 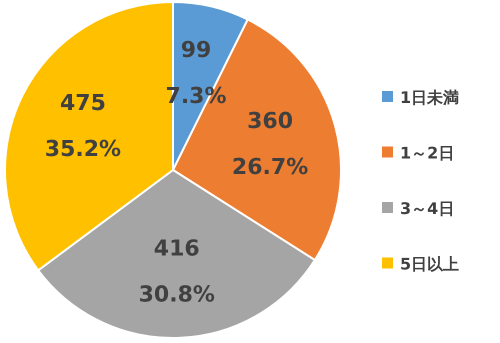 What do you see at coordinates (430, 264) in the screenshot?
I see `legend-label: 5日以上` at bounding box center [430, 264].